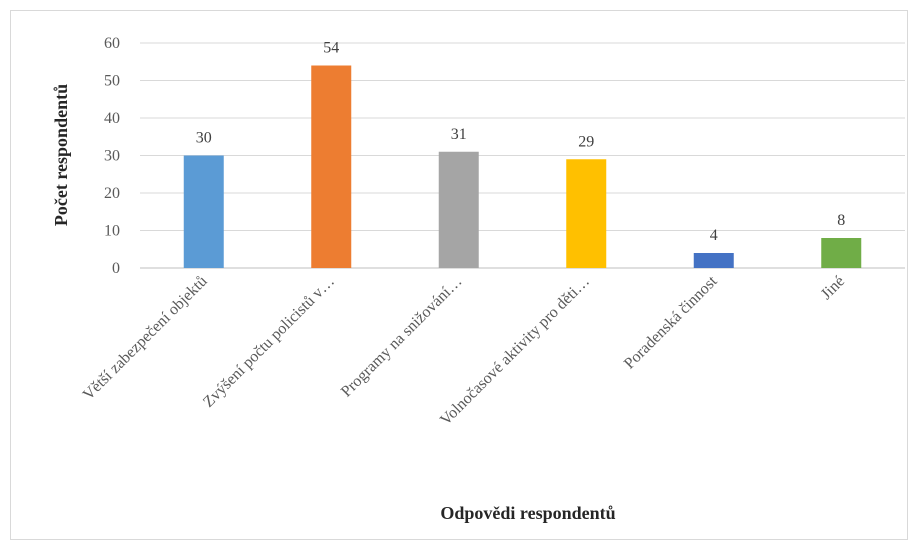 The image size is (920, 548). What do you see at coordinates (112, 231) in the screenshot?
I see `y-tick-label: 10` at bounding box center [112, 231].